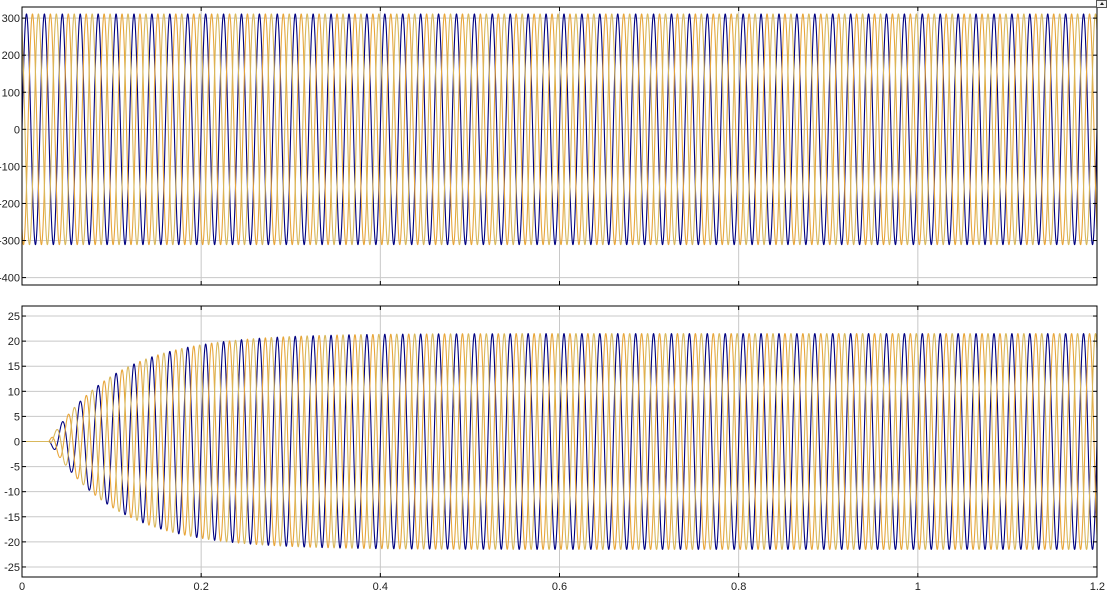 The height and width of the screenshot is (595, 1108). I want to click on y-tick-label: 25, so click(14, 317).